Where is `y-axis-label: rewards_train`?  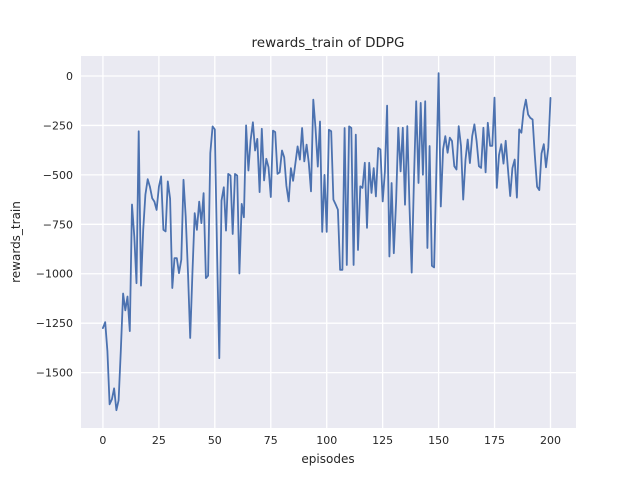 y-axis-label: rewards_train is located at coordinates (16, 242).